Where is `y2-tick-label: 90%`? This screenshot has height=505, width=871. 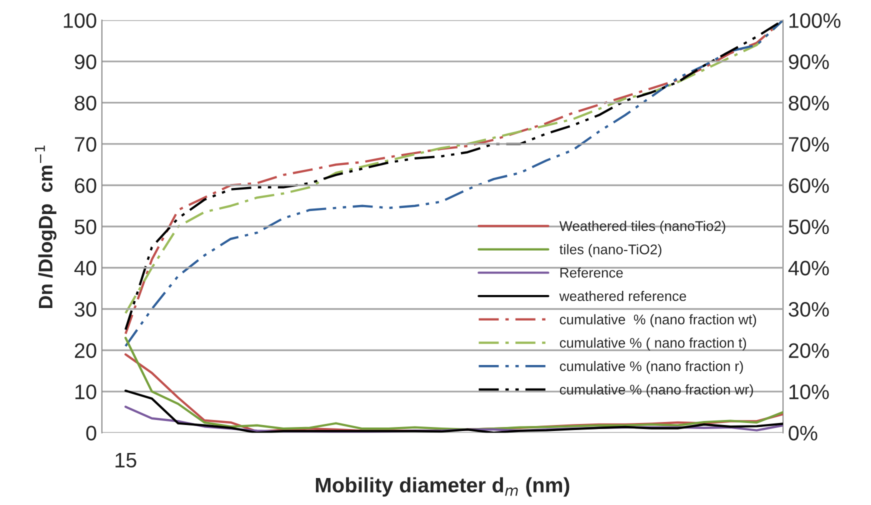
y2-tick-label: 90% is located at coordinates (808, 62).